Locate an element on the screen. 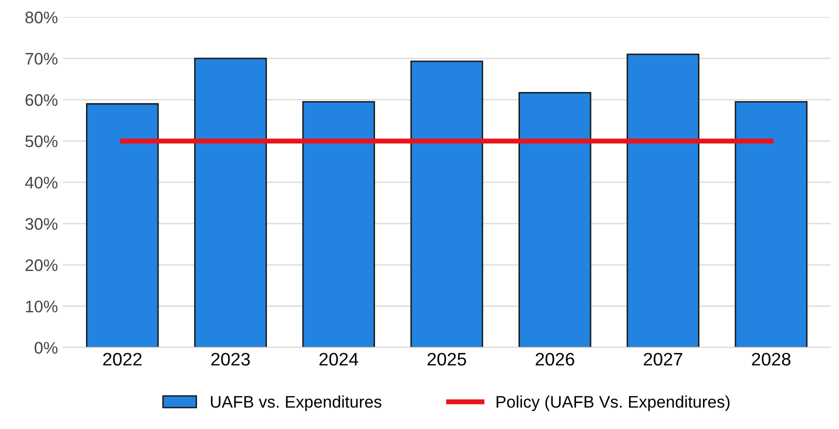  y-tick-label: 10% is located at coordinates (42, 306).